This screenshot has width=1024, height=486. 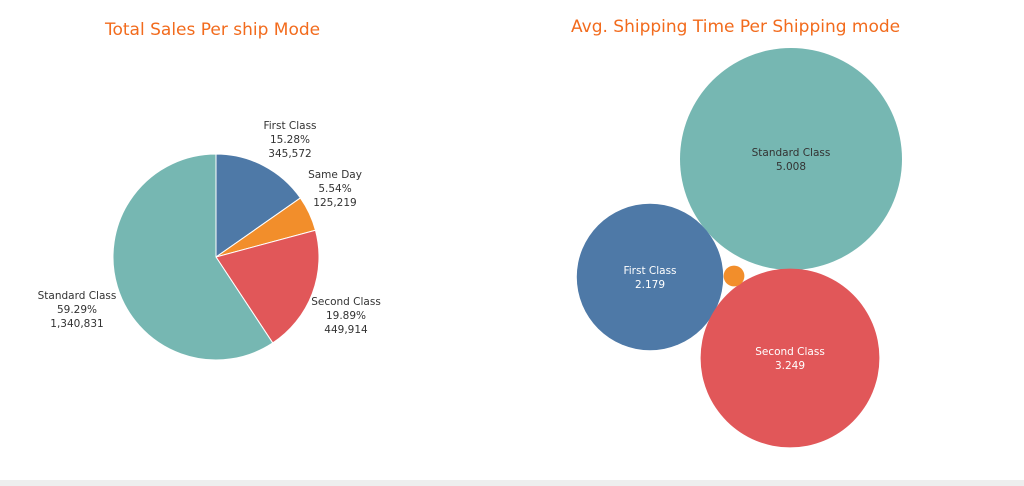 What do you see at coordinates (289, 140) in the screenshot?
I see `pie-label-first-class: First Class 15.28% 345,572` at bounding box center [289, 140].